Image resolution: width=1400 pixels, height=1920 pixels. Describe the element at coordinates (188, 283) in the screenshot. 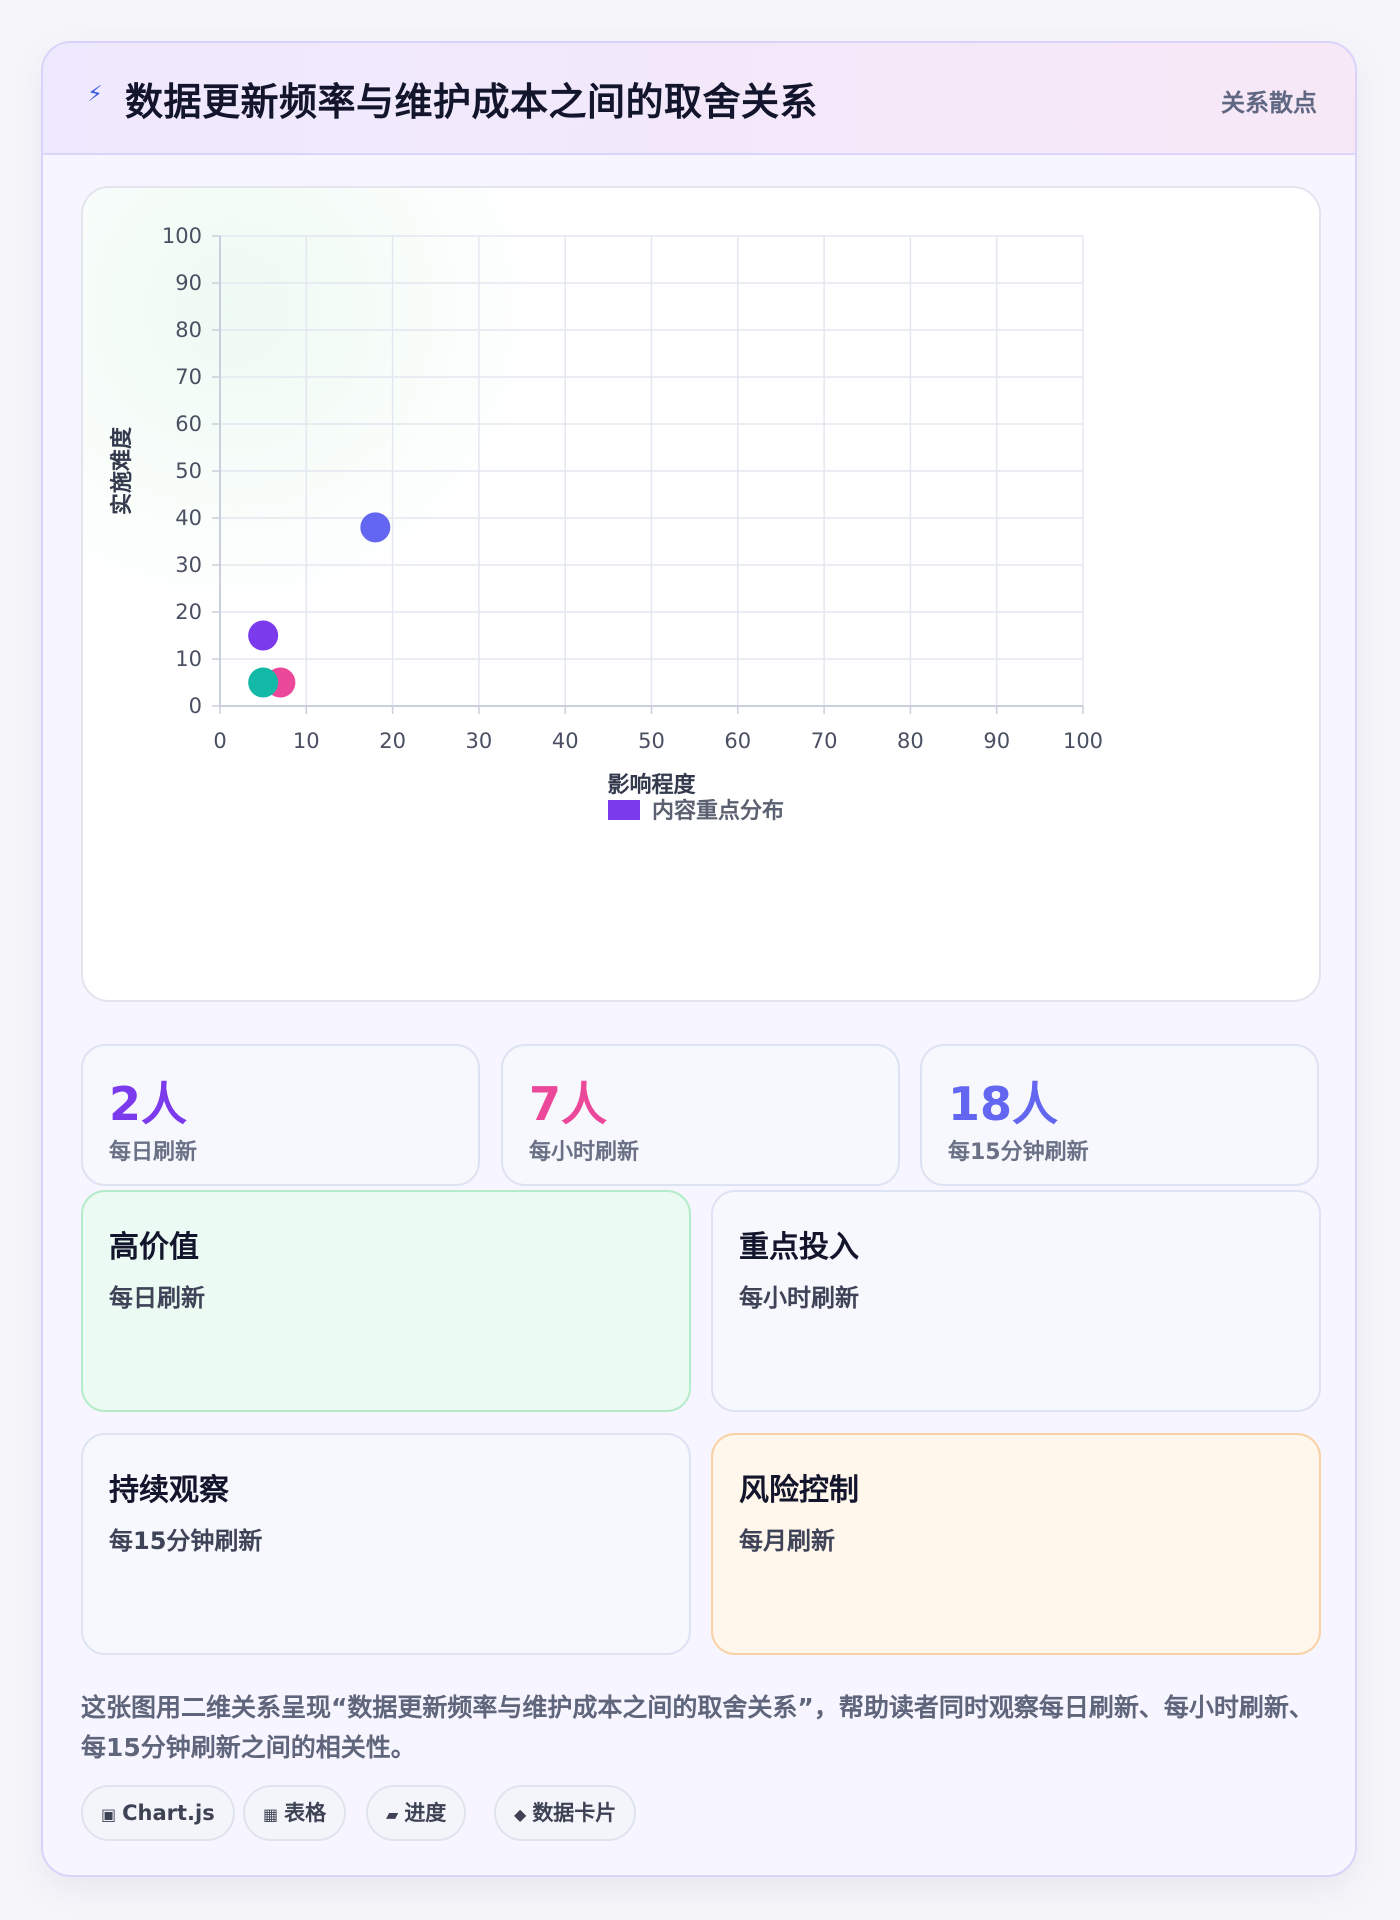

I see `y-tick-label: 90` at that location.